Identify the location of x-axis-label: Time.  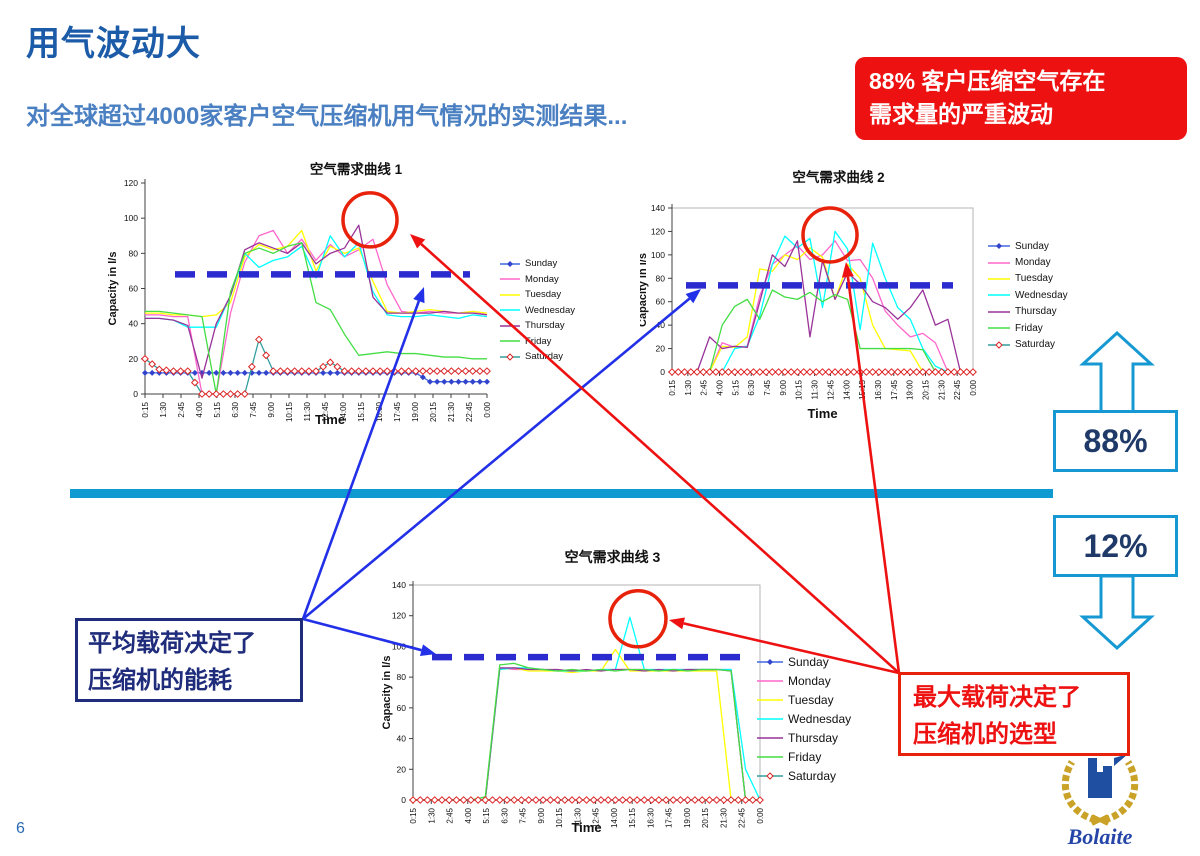
(822, 413).